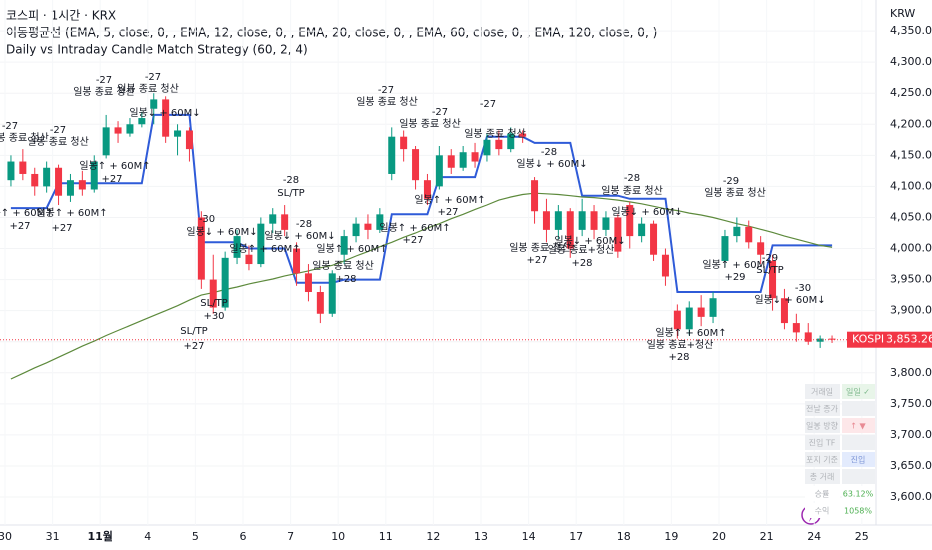 This screenshot has width=932, height=550. Describe the element at coordinates (632, 178) in the screenshot. I see `trade-annotation: -28` at that location.